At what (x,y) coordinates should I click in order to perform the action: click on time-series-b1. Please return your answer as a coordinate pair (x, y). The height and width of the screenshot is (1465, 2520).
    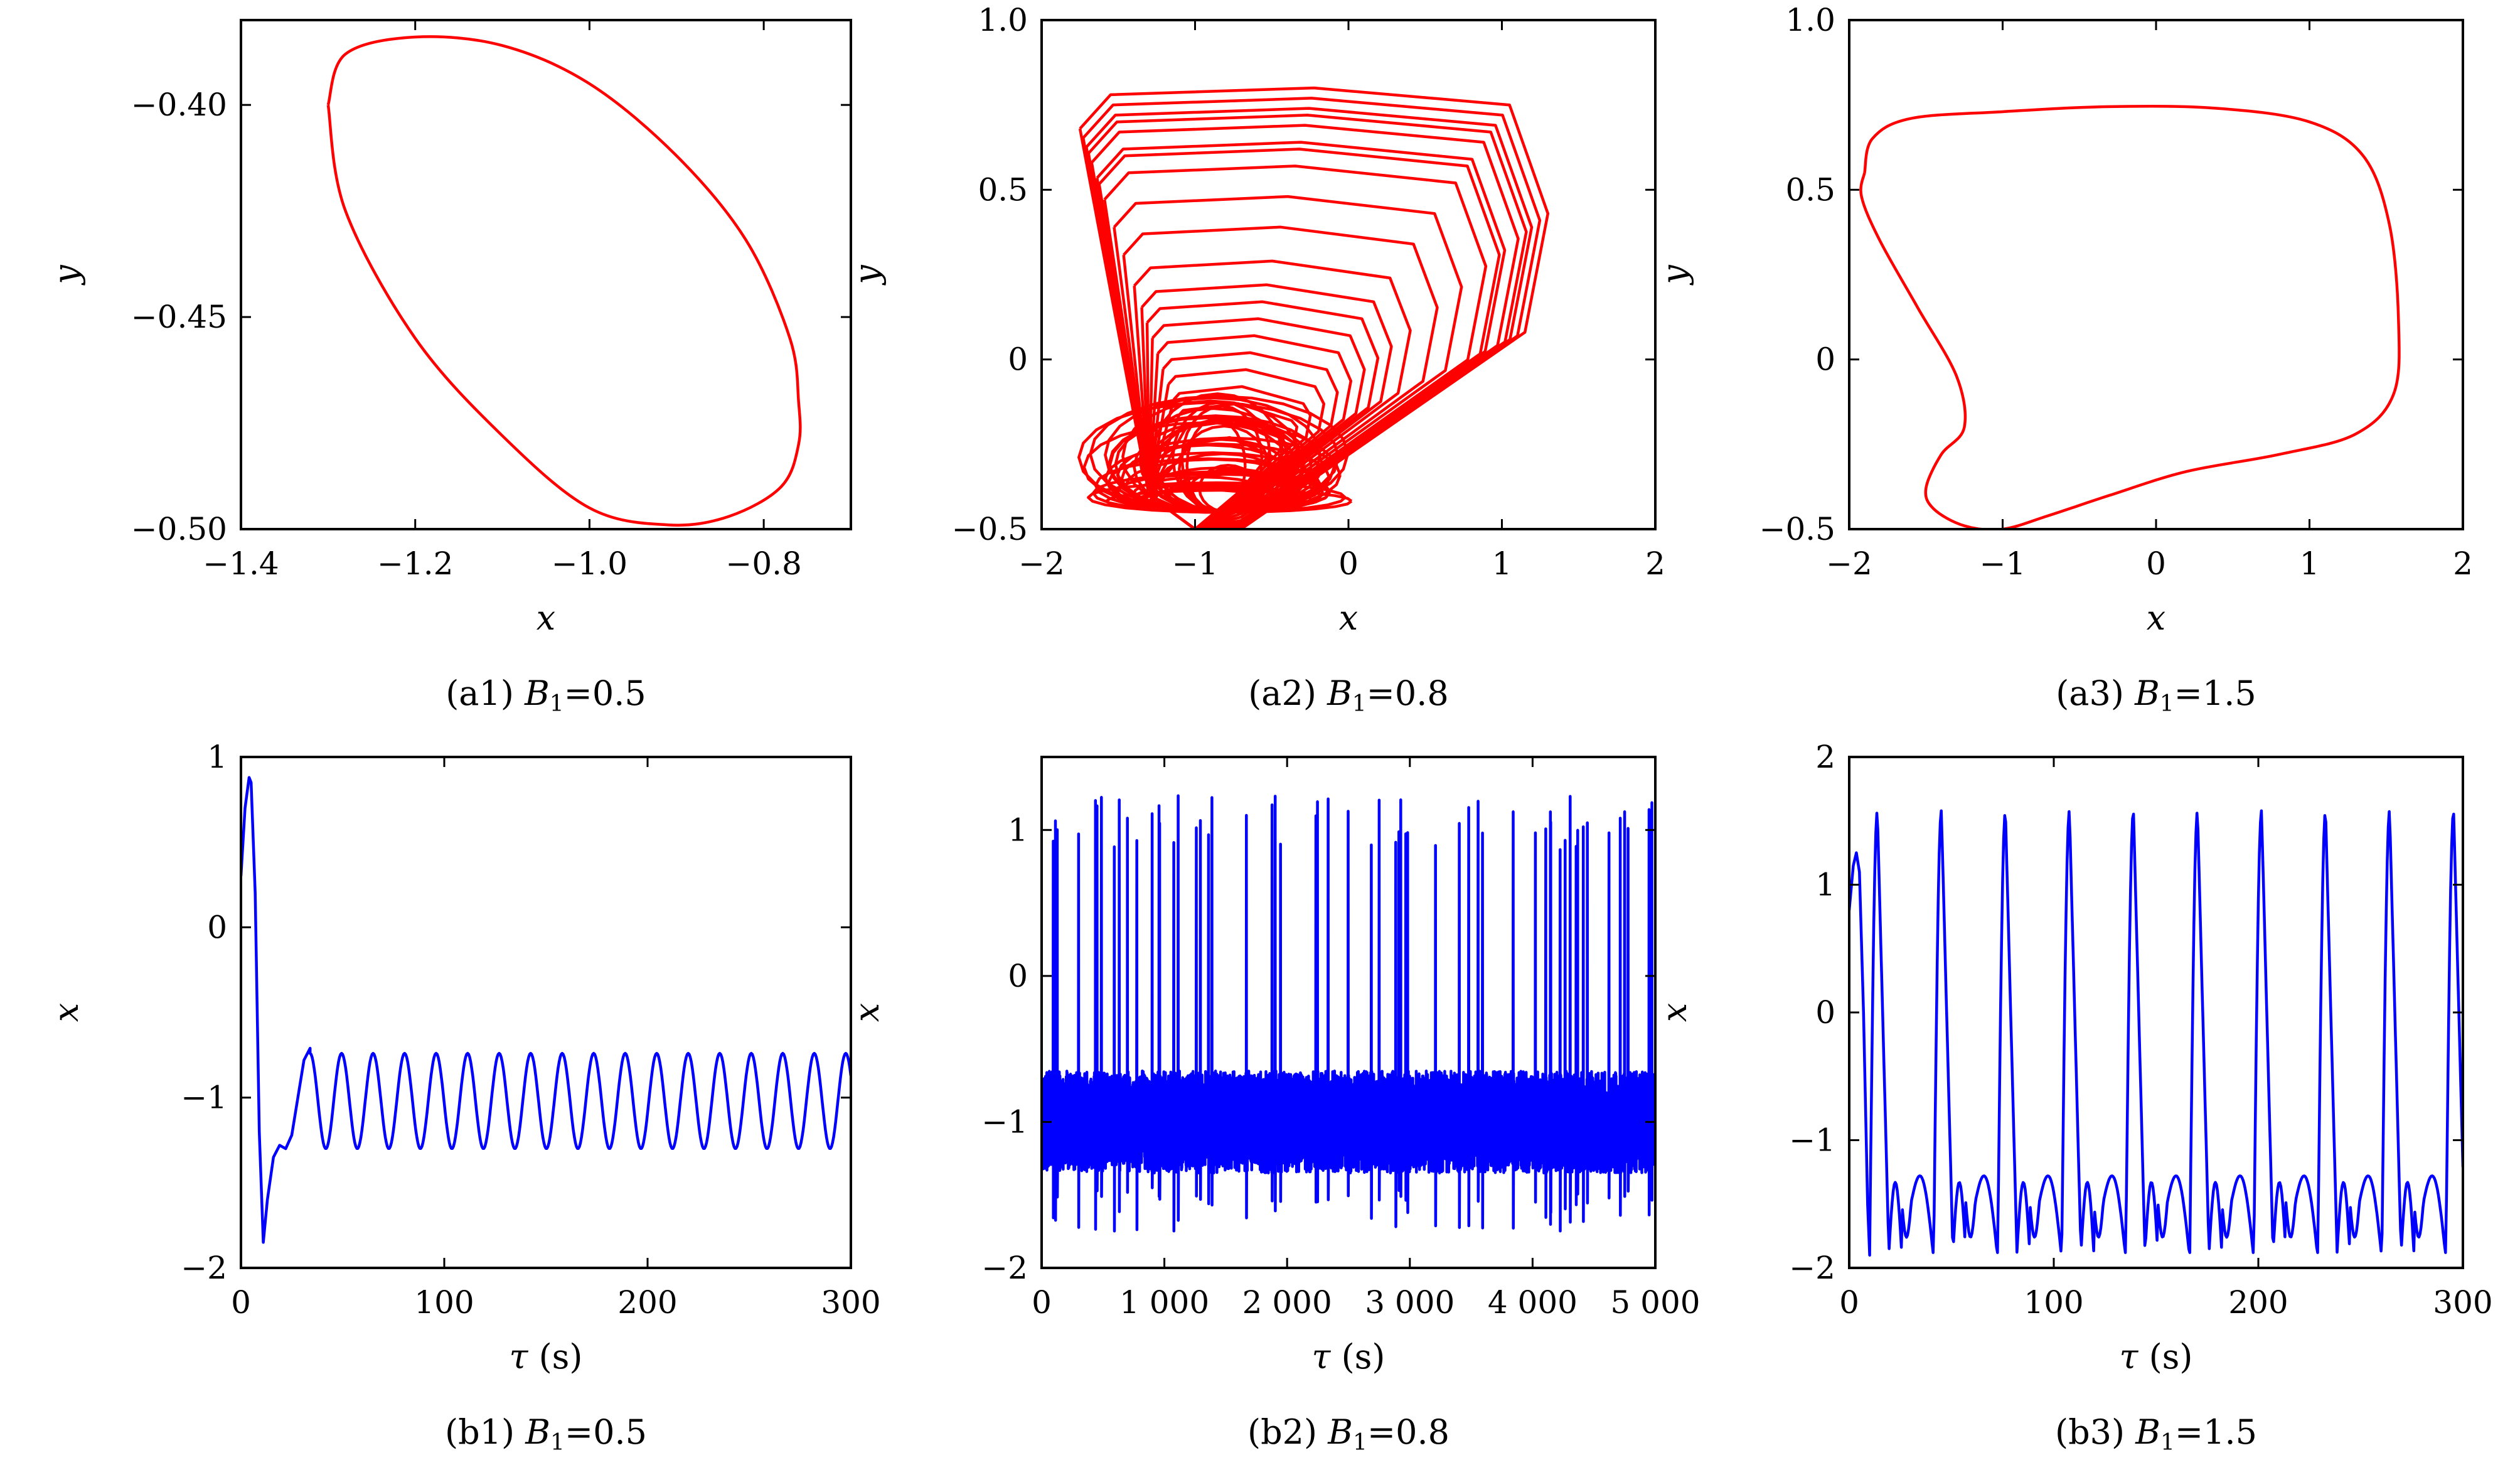
    Looking at the image, I should click on (546, 1010).